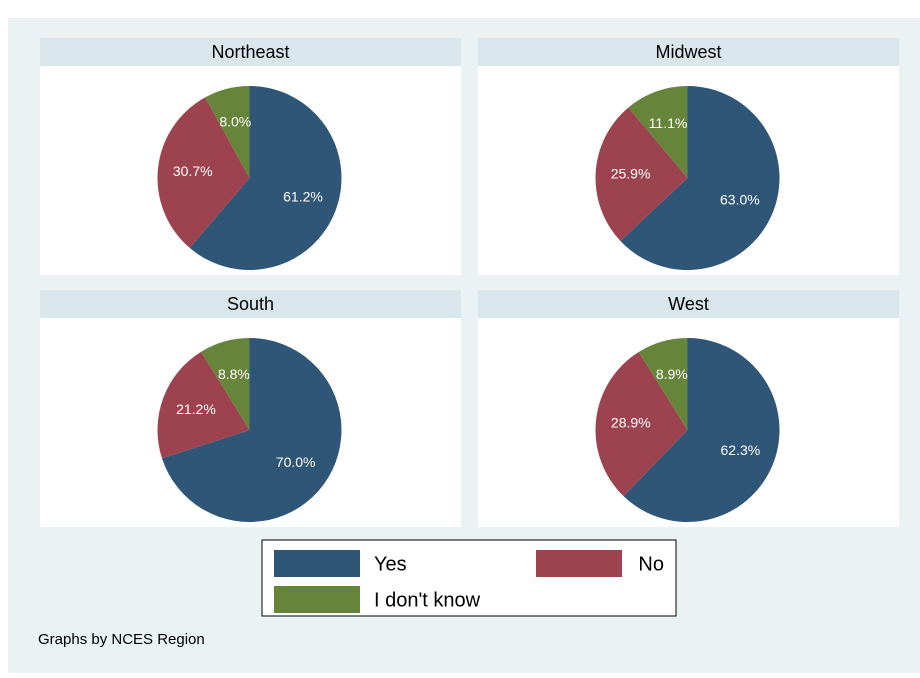  I want to click on note: Graphs by NCES Region, so click(121, 639).